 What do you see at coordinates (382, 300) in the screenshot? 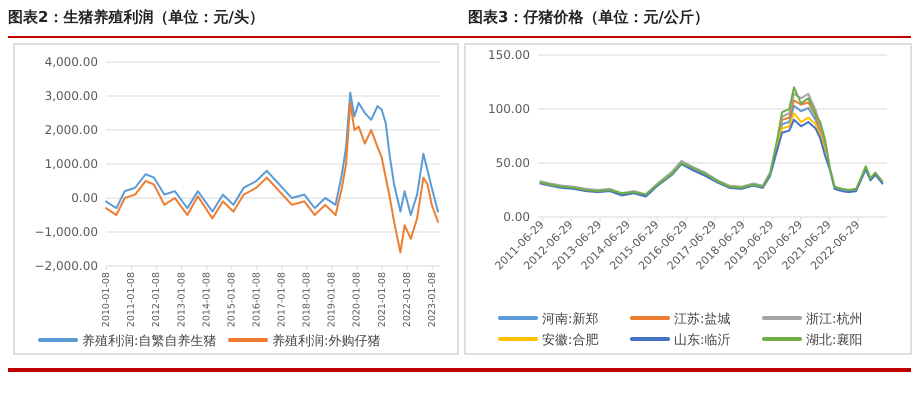
I see `x-tick-label: 2021-01-08` at bounding box center [382, 300].